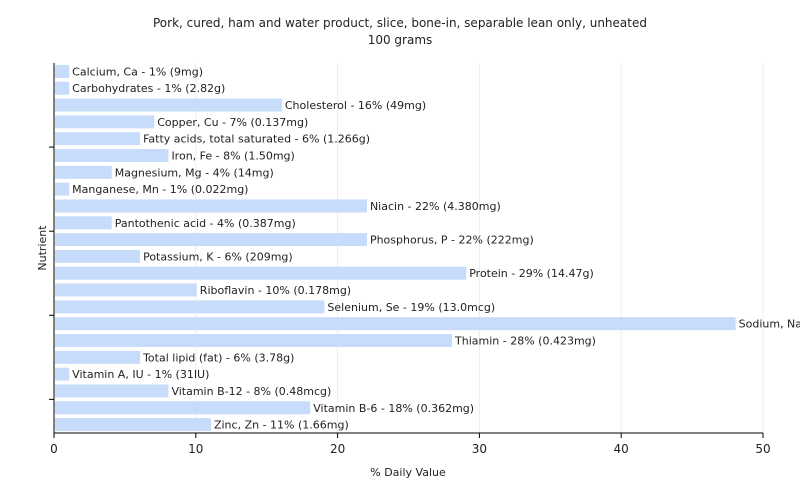  What do you see at coordinates (194, 172) in the screenshot?
I see `bar-label: Magnesium, Mg - 4% (14mg)` at bounding box center [194, 172].